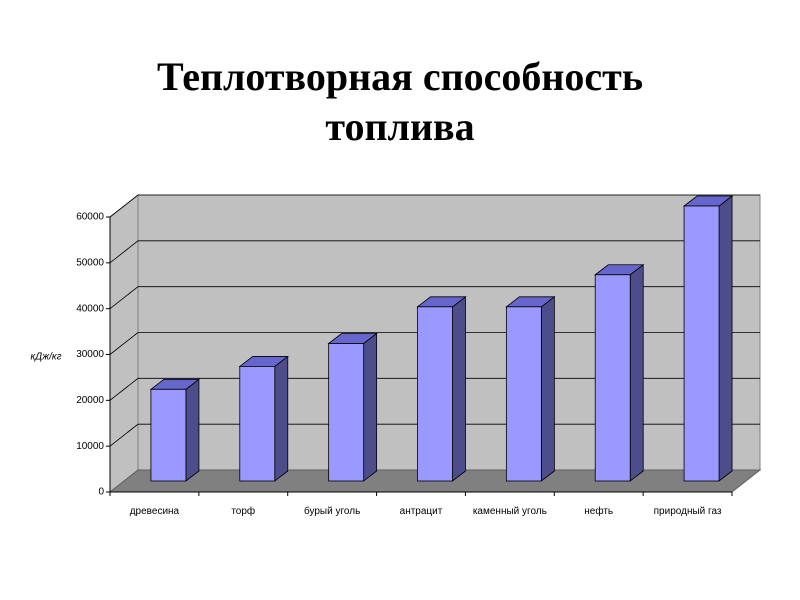 The width and height of the screenshot is (800, 600). I want to click on x-tick-label: антрацит, so click(421, 511).